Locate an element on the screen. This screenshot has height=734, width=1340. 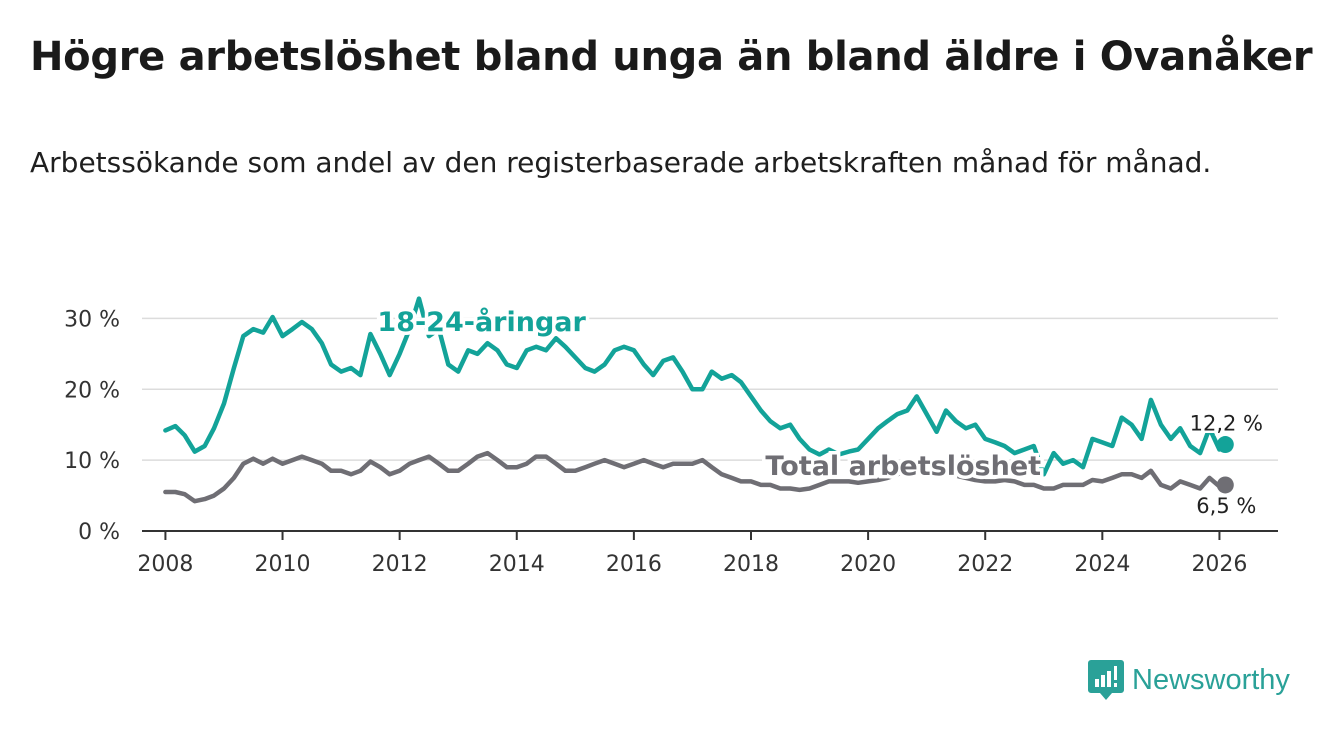
x-tick-label: 2010 is located at coordinates (283, 564).